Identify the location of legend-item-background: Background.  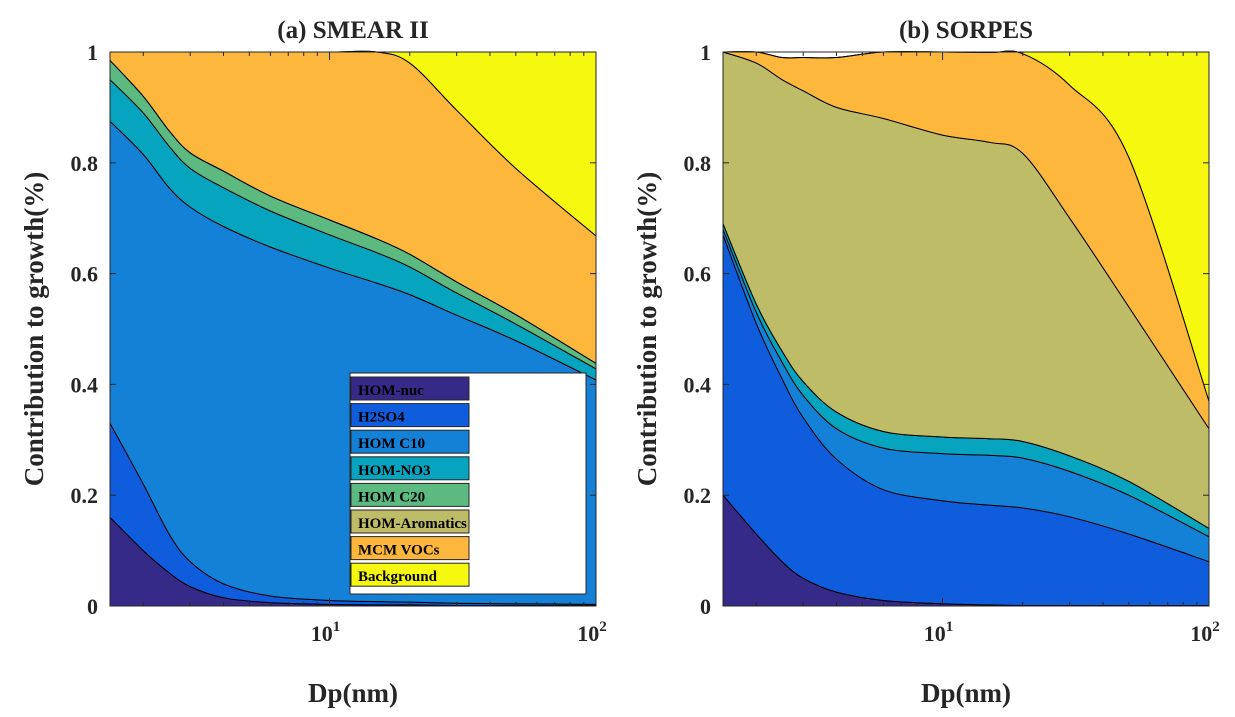
(410, 574).